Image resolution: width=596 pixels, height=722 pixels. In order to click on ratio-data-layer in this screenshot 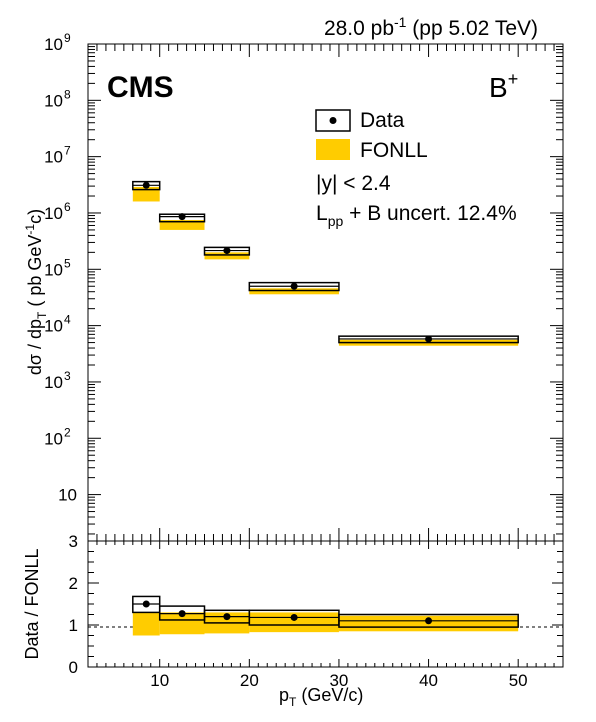, I will do `click(325, 612)`.